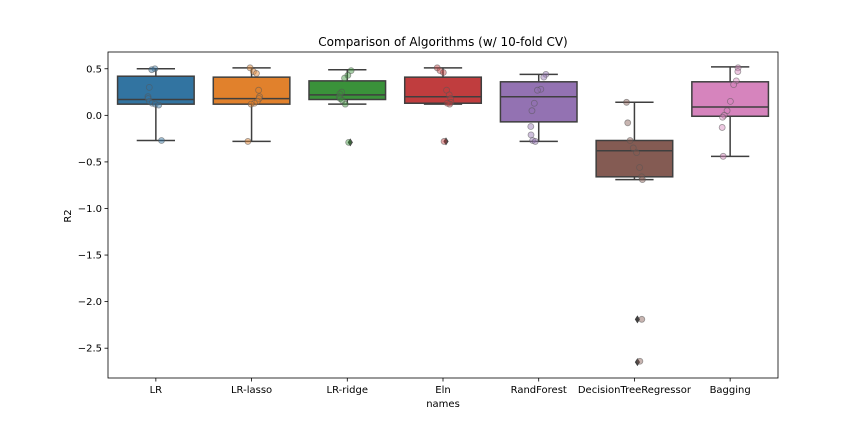 This screenshot has height=432, width=864. Describe the element at coordinates (94, 116) in the screenshot. I see `y-tick-label: 0.0` at that location.